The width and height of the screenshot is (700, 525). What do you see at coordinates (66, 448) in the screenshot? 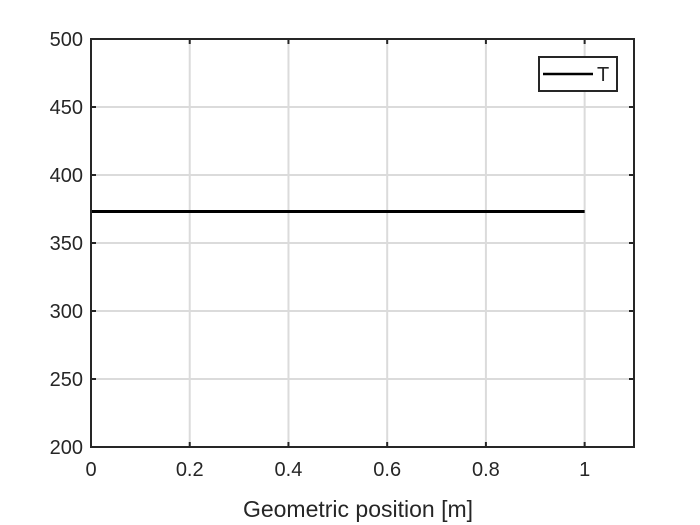
I see `y-tick-label: 200` at bounding box center [66, 448].